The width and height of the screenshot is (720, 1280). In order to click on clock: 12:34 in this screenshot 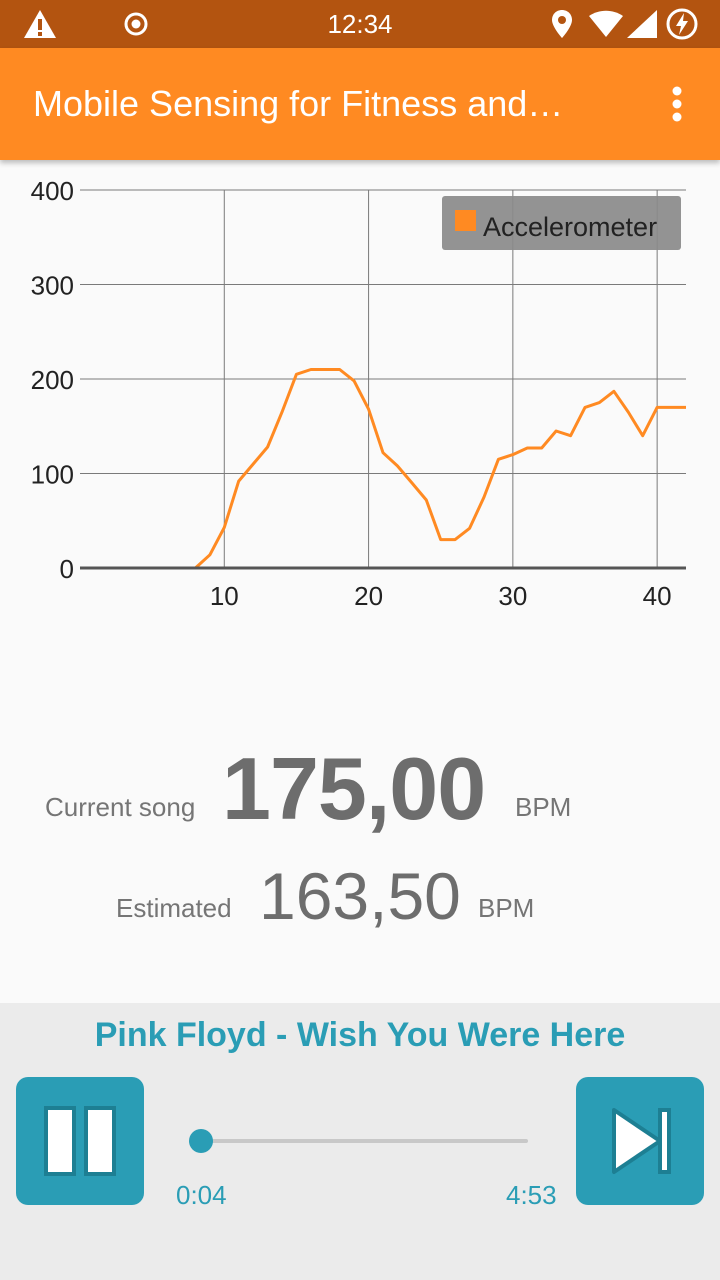, I will do `click(360, 23)`.